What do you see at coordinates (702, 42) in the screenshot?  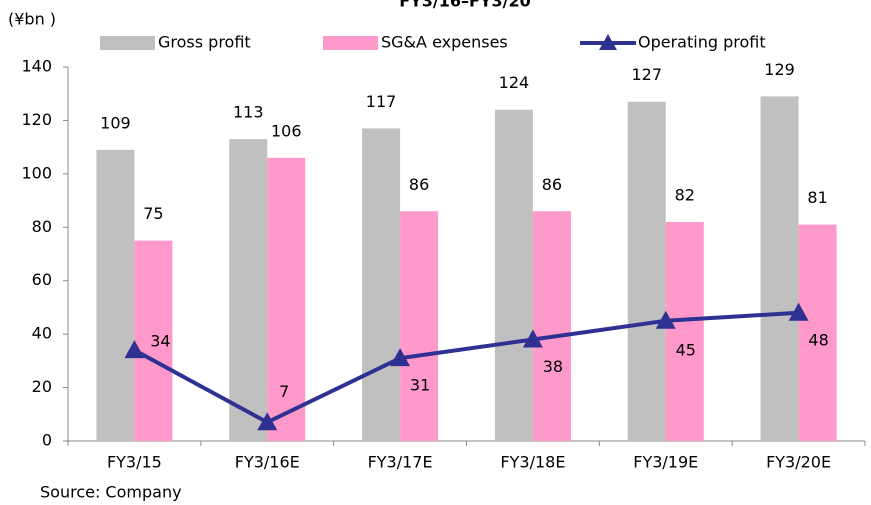 I see `legend-label: Operating profit` at bounding box center [702, 42].